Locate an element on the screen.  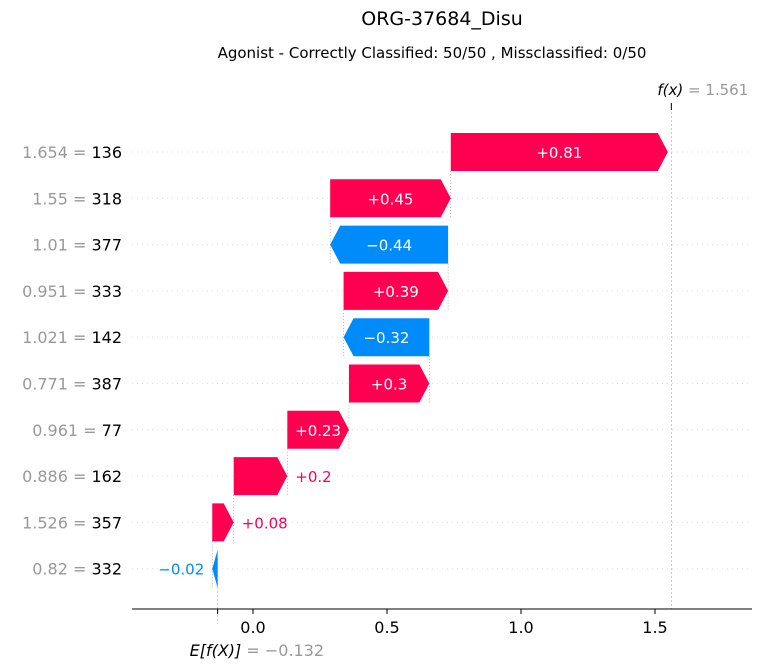
feature-name: 136 is located at coordinates (106, 152).